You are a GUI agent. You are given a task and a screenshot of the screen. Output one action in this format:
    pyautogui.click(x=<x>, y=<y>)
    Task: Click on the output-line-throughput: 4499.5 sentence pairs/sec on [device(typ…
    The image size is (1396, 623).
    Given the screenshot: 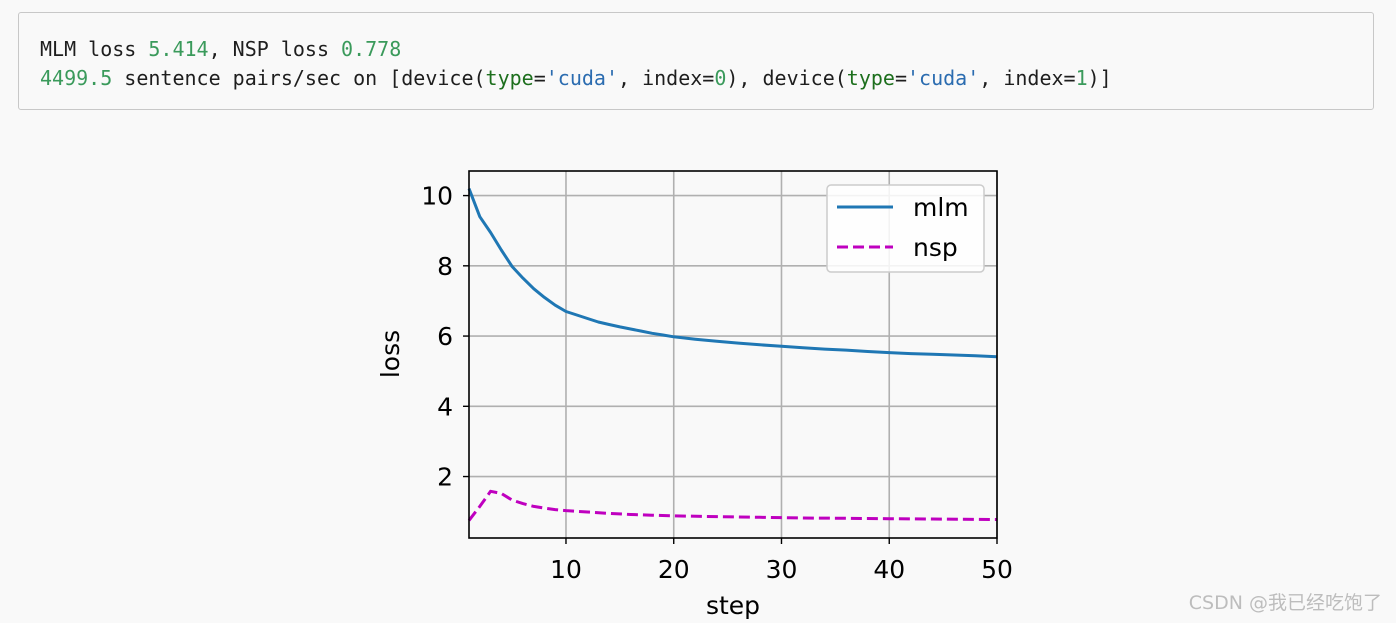 What is the action you would take?
    pyautogui.click(x=576, y=78)
    